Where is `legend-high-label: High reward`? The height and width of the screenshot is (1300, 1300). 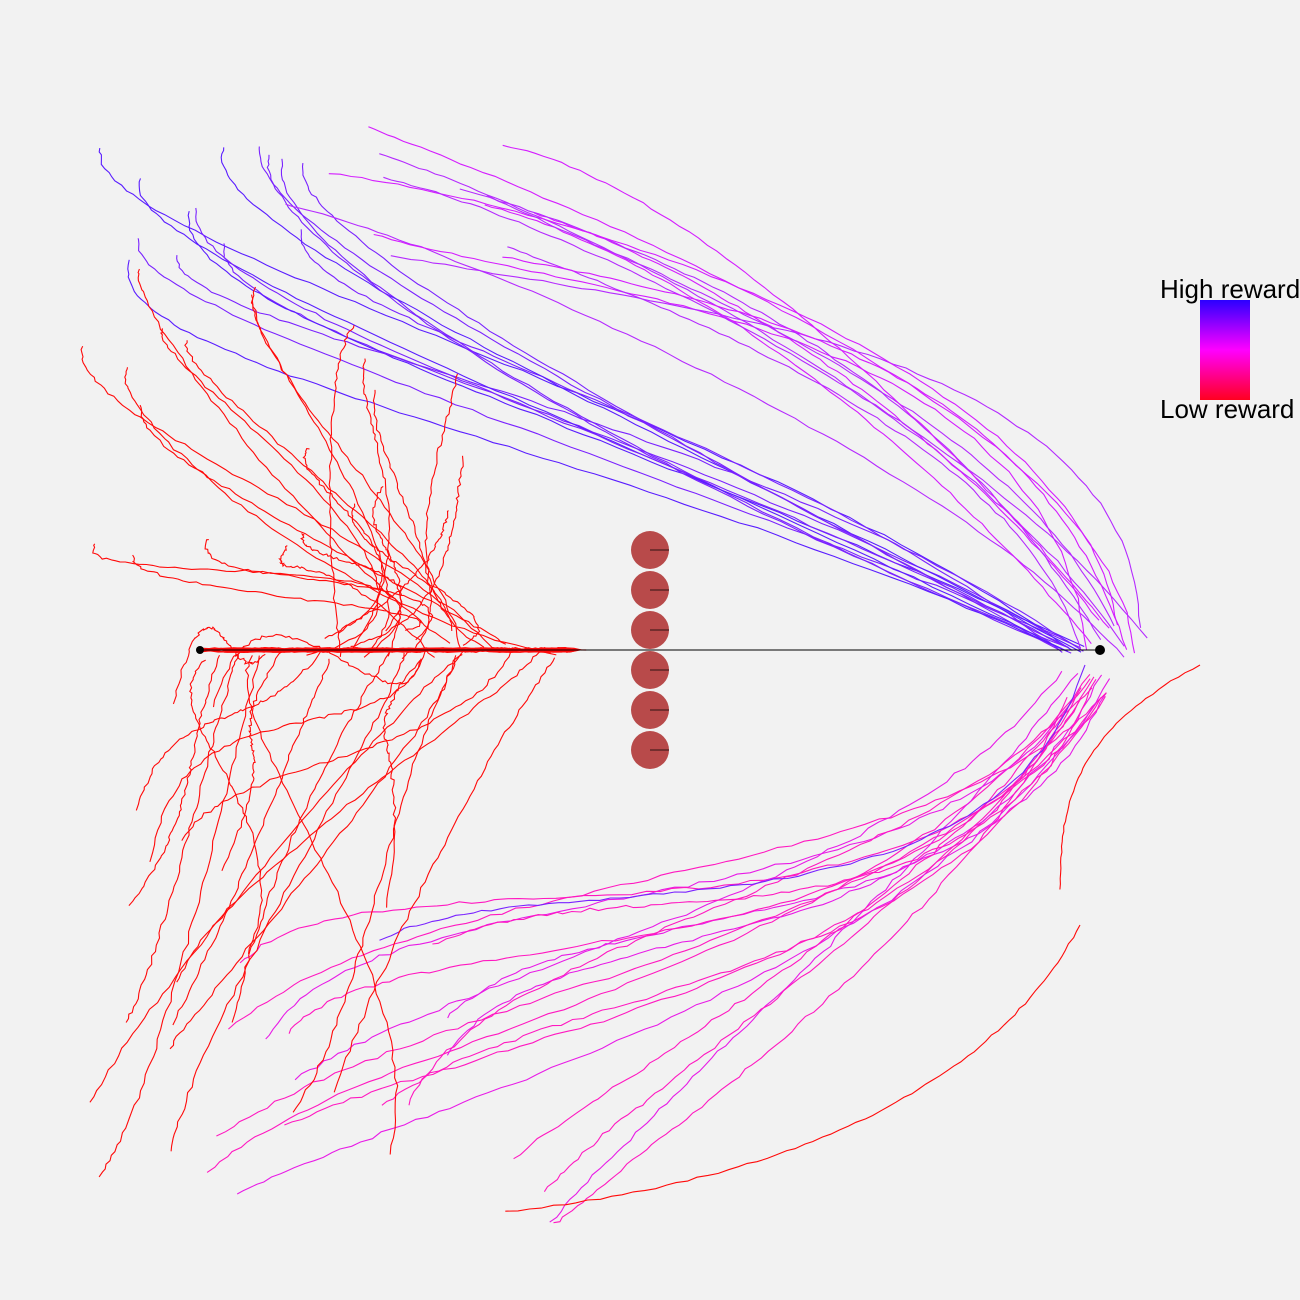
legend-high-label: High reward is located at coordinates (1230, 289).